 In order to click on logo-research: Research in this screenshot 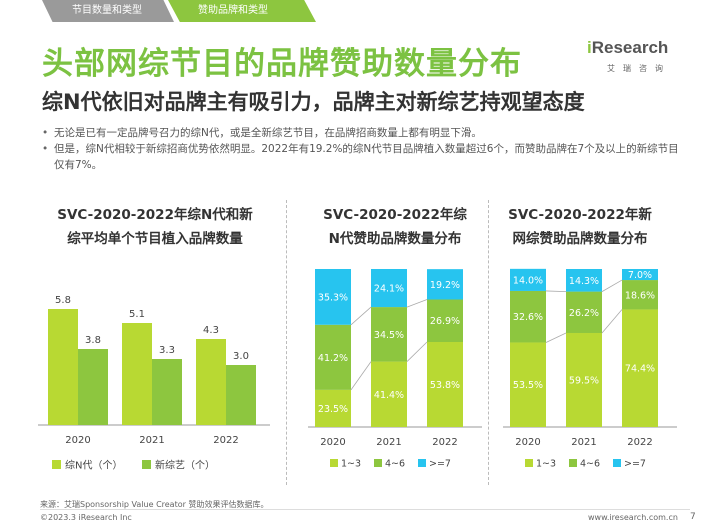, I will do `click(630, 47)`.